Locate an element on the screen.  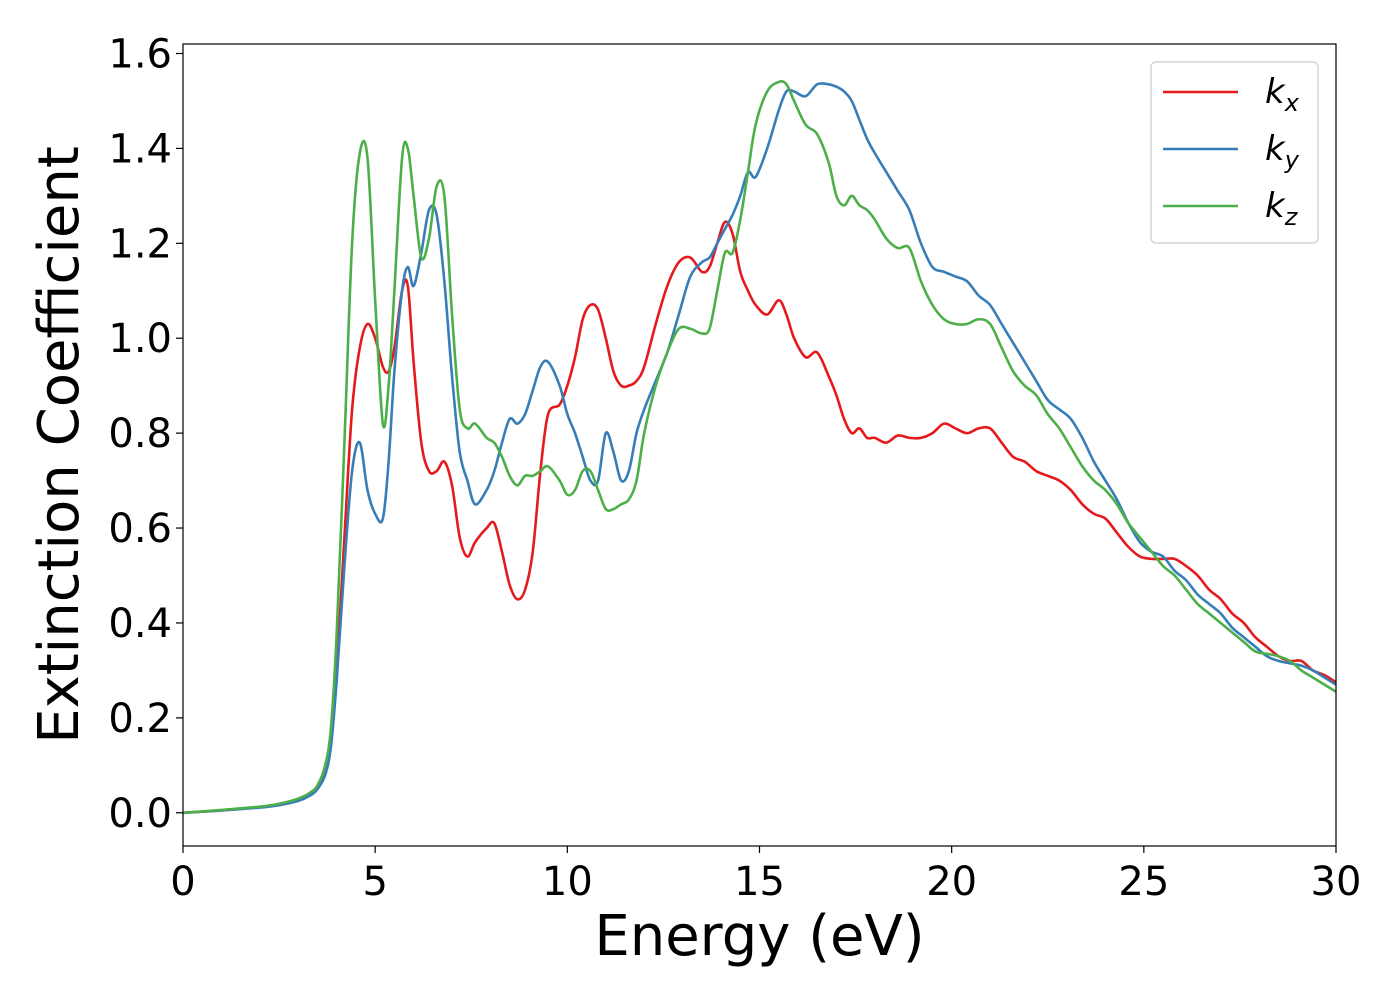
y-tick-label: 0.6 is located at coordinates (140, 529).